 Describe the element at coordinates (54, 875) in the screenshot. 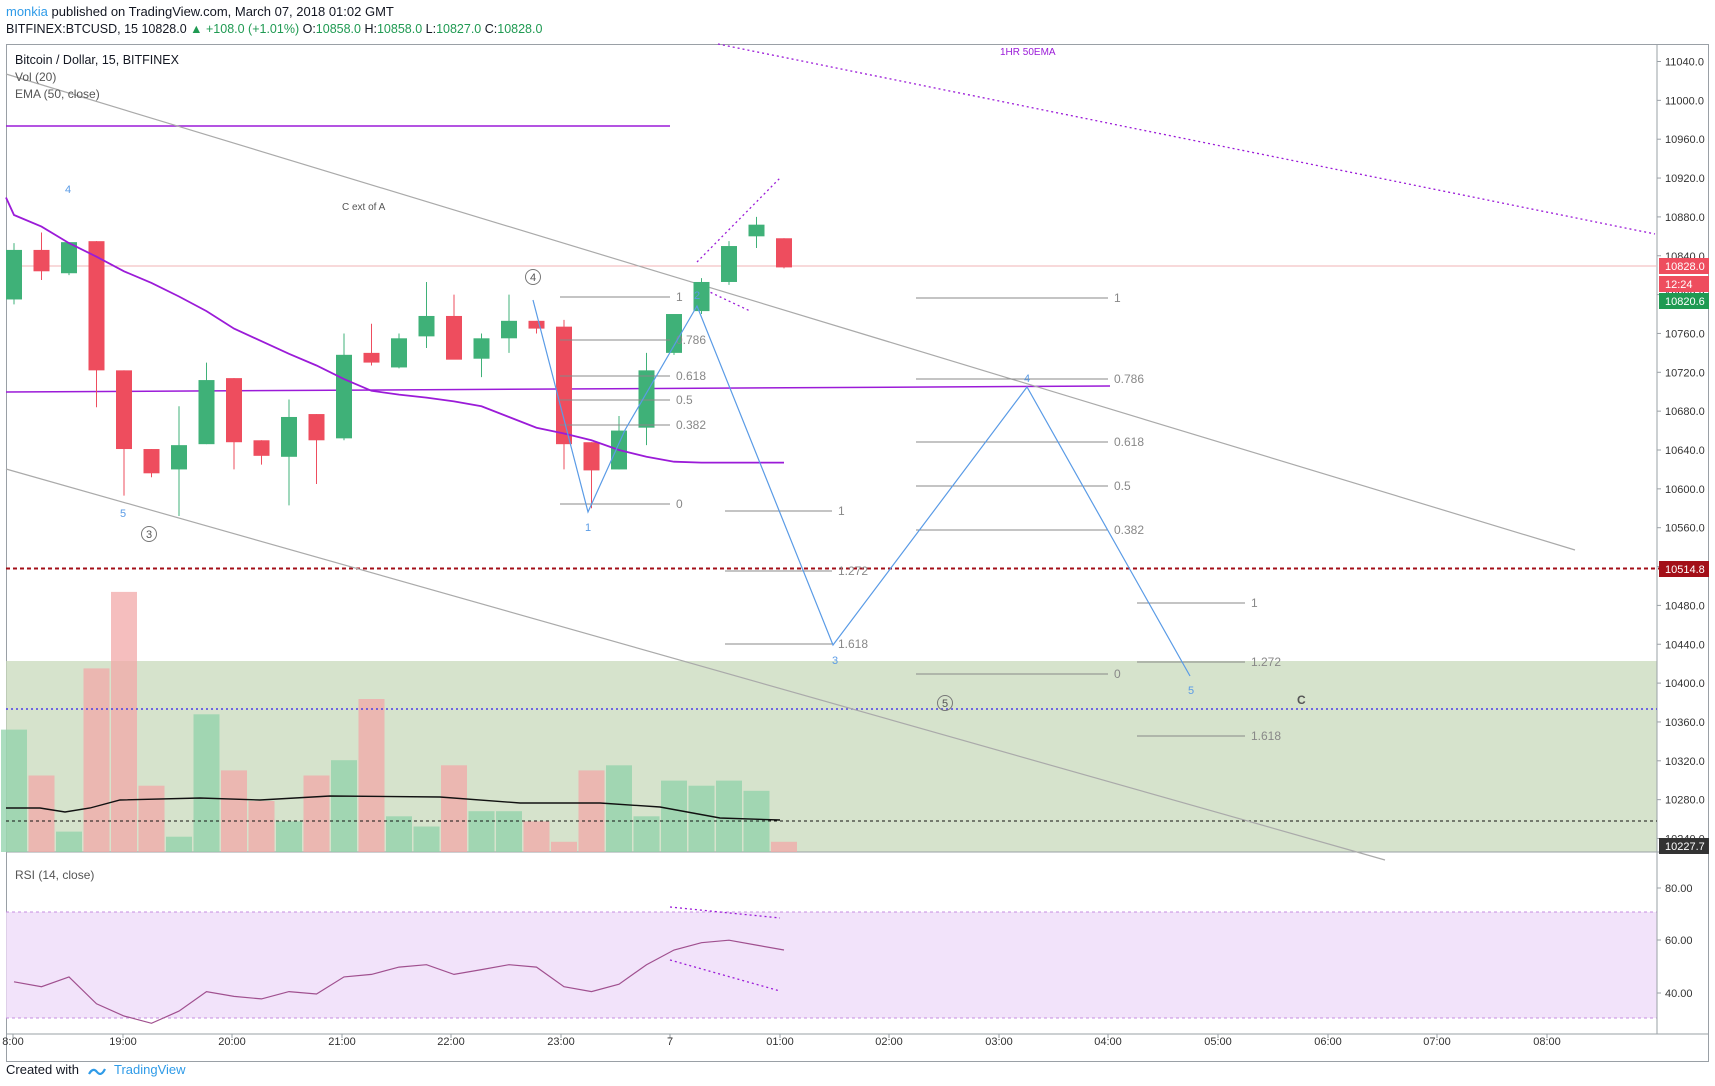

I see `rsi-legend: RSI (14, close)` at that location.